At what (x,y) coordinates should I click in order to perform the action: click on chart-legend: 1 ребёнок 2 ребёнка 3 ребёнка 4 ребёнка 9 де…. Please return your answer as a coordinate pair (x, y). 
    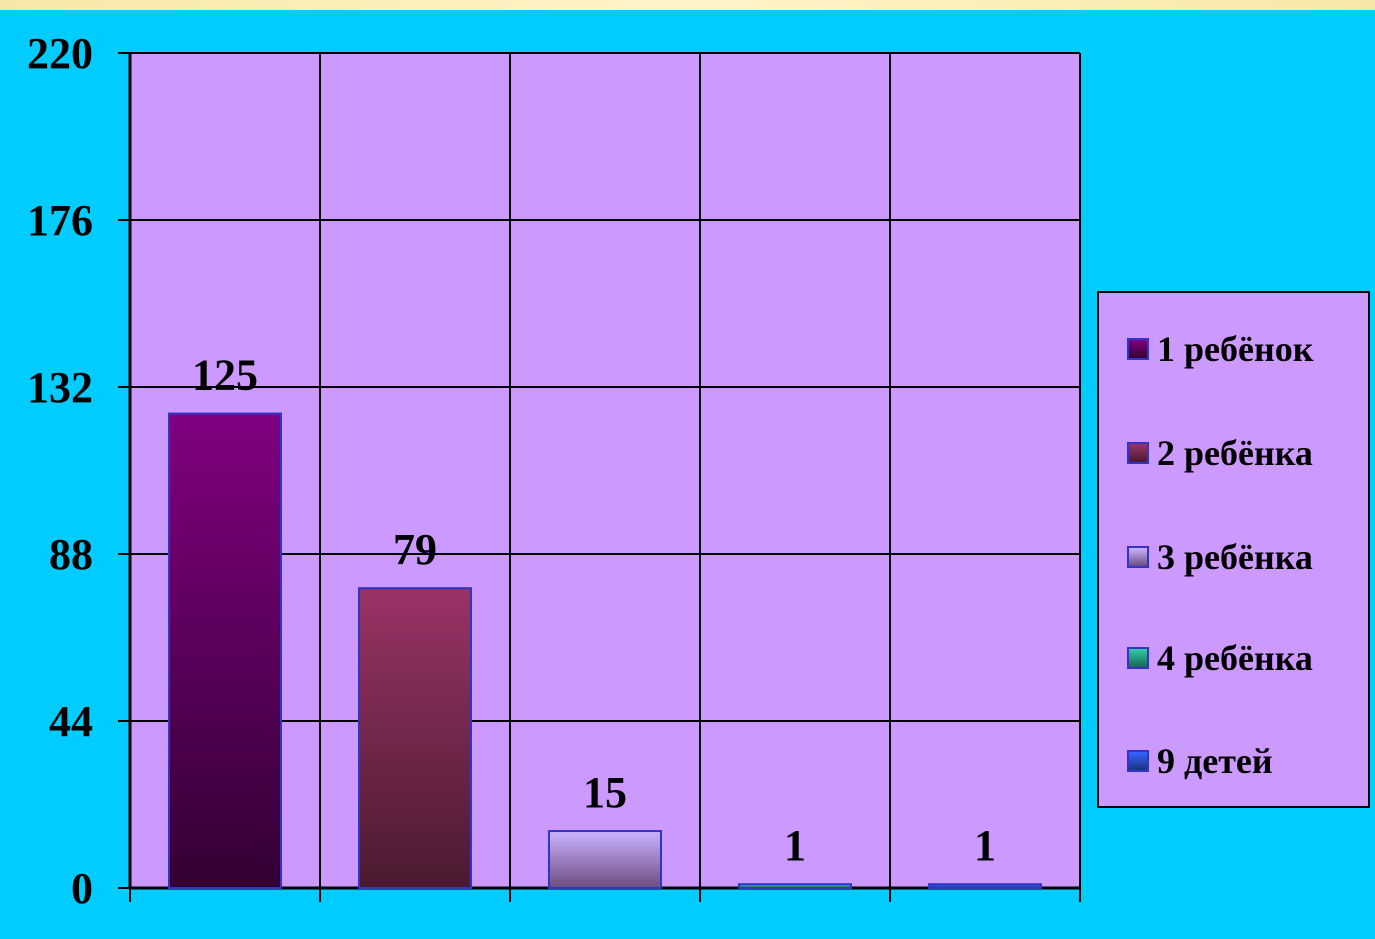
    Looking at the image, I should click on (1233, 549).